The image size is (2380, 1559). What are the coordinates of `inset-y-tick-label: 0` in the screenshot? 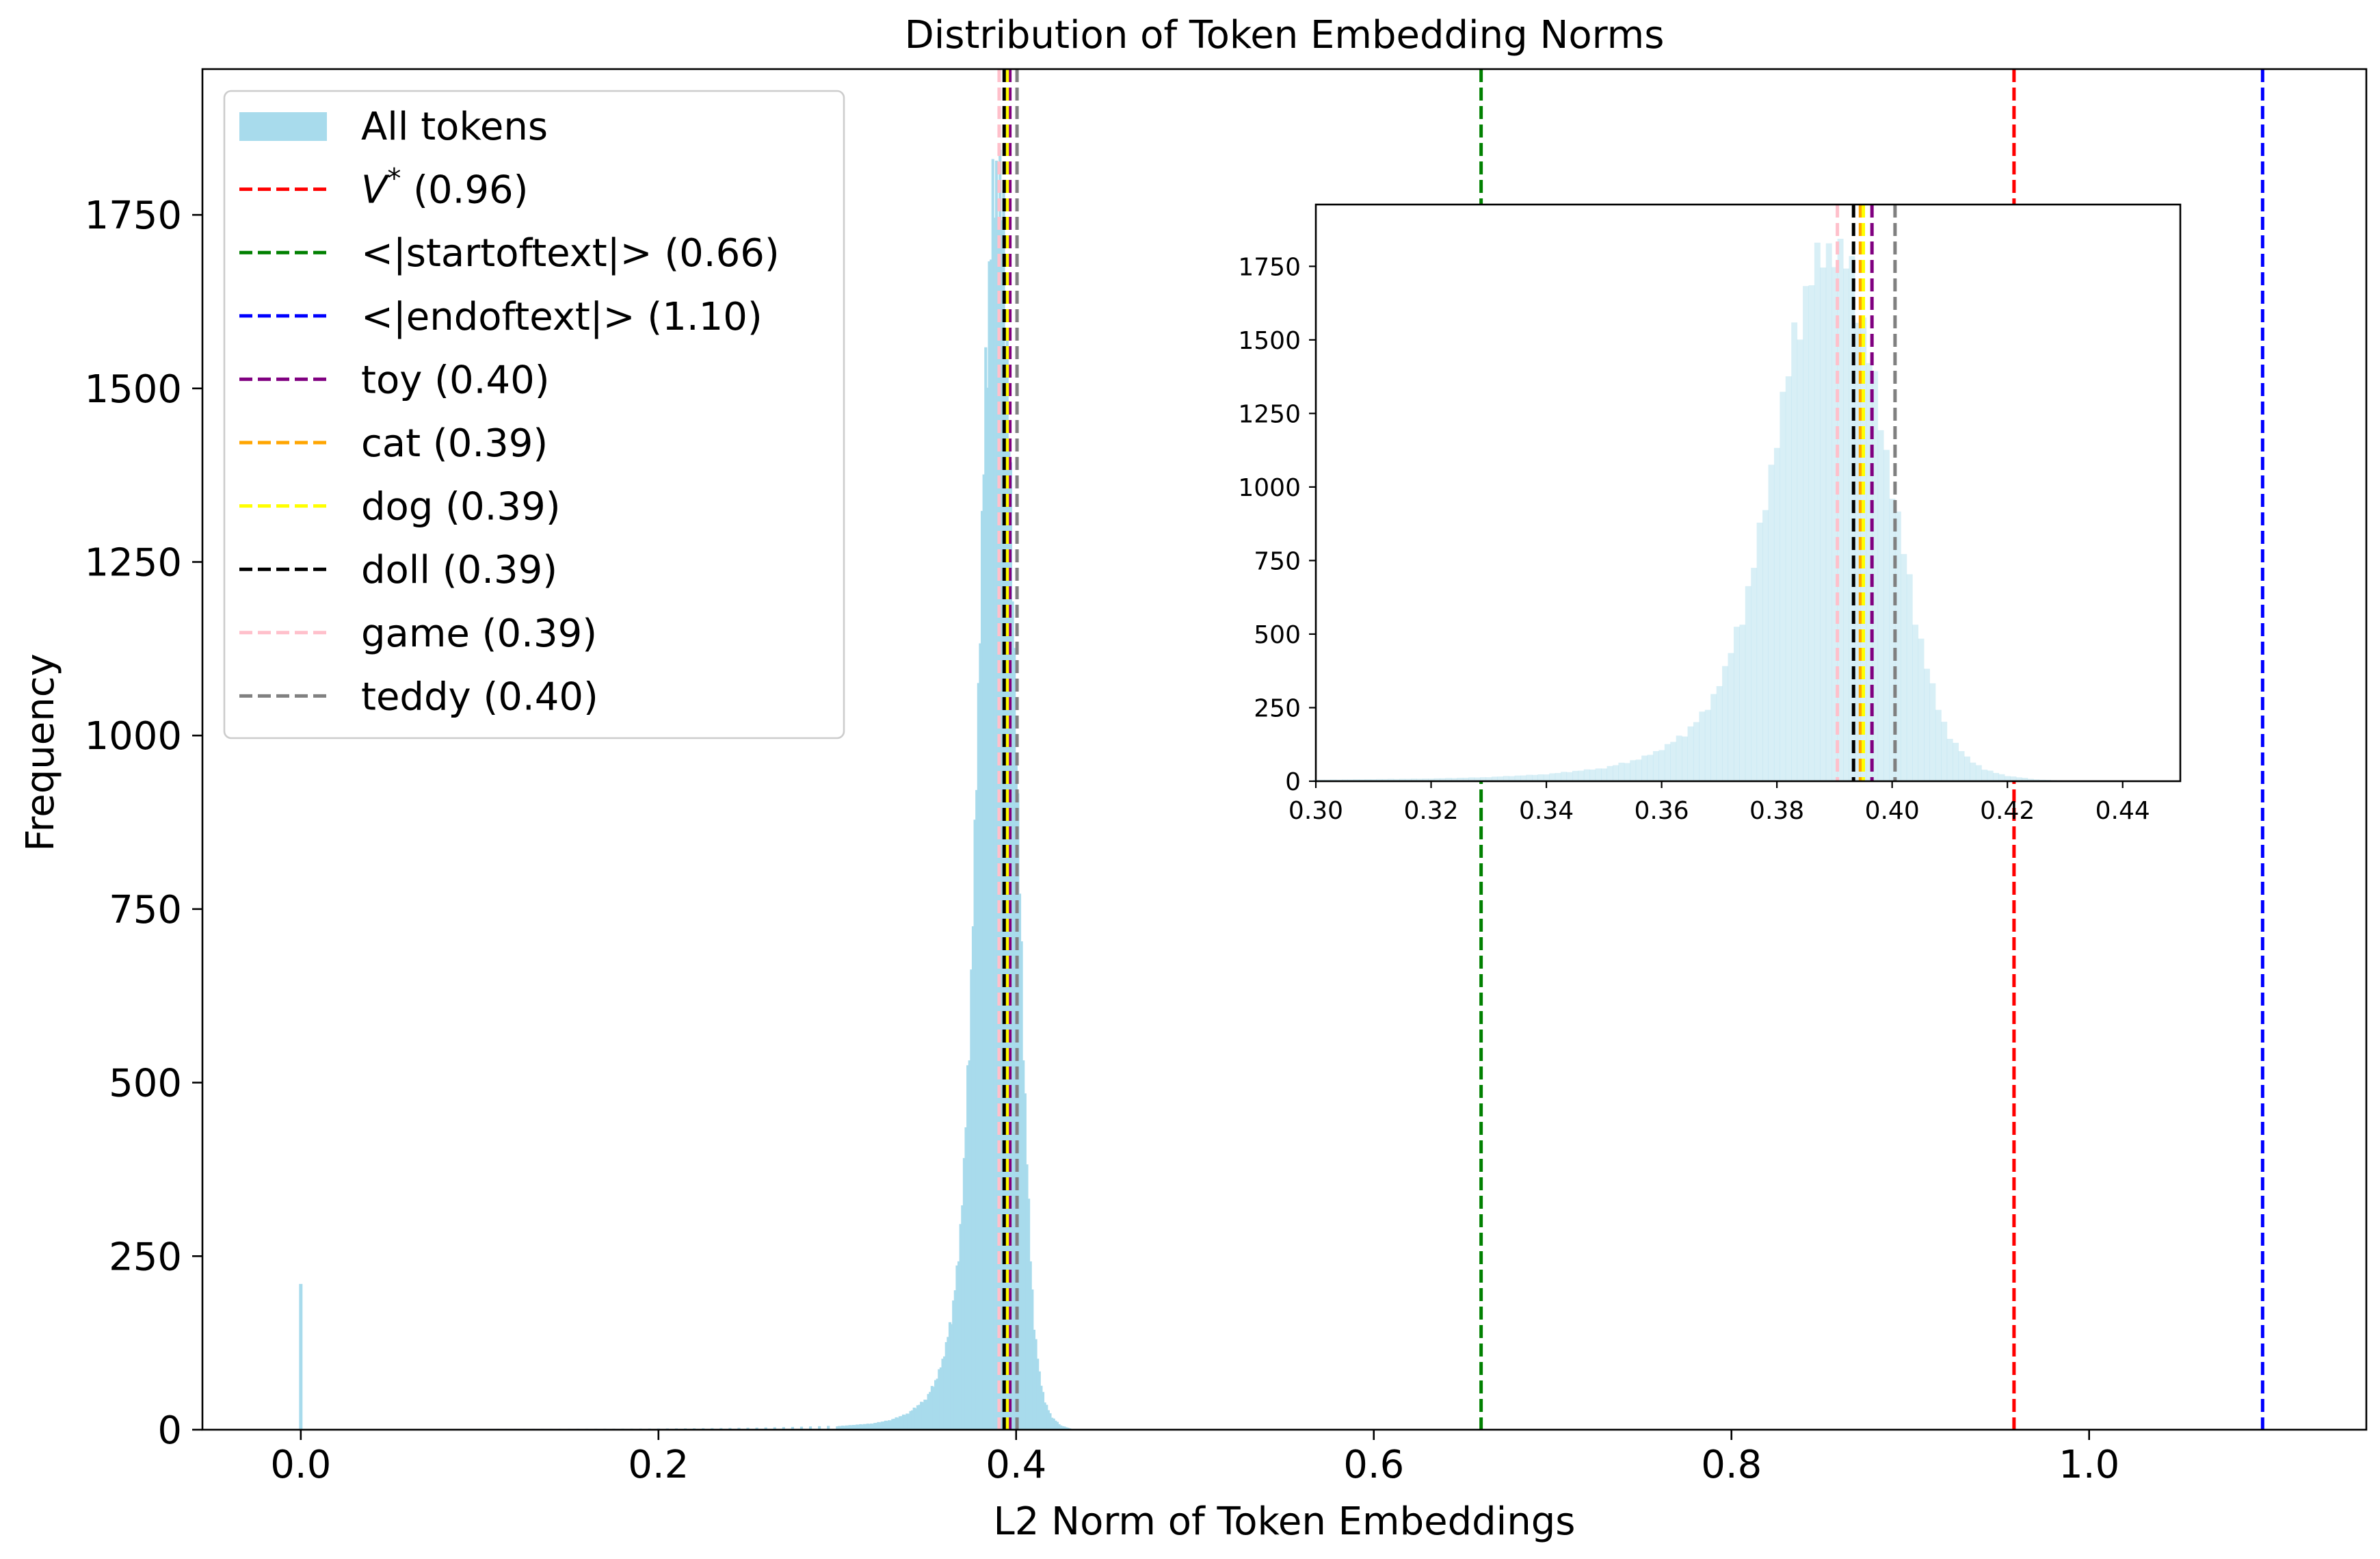 It's located at (1293, 782).